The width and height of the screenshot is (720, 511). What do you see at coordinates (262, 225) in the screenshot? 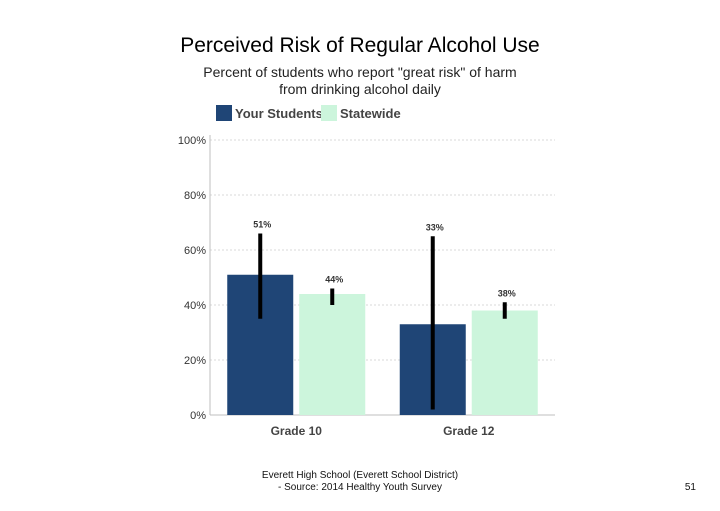
I see `data-label: 51%` at bounding box center [262, 225].